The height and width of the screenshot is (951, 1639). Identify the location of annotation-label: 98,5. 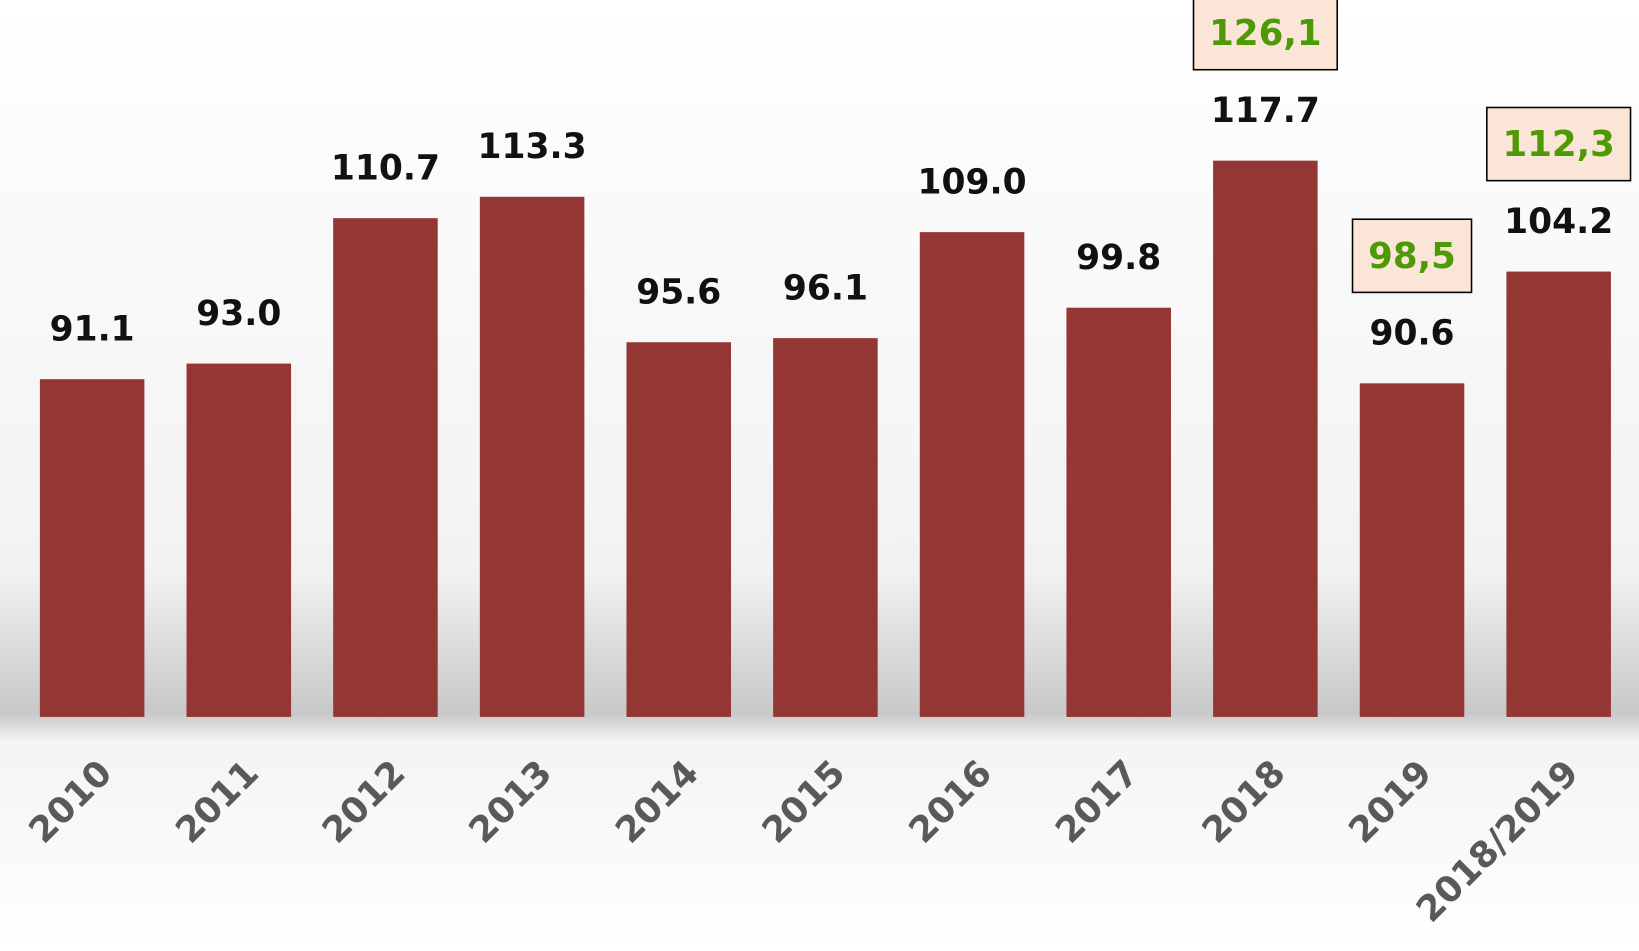
(1412, 256).